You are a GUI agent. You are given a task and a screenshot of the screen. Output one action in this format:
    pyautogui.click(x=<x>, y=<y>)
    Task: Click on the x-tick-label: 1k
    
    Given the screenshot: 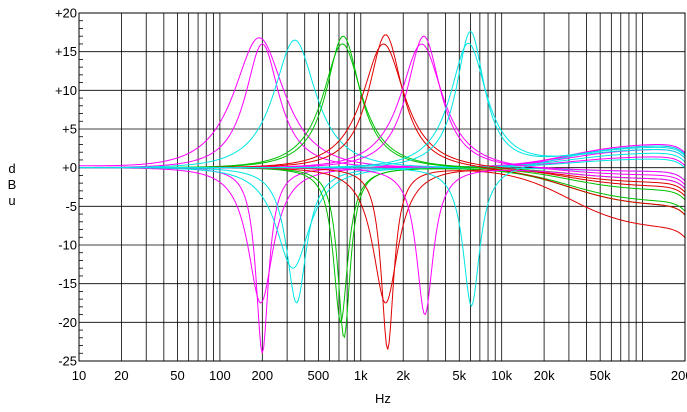 What is the action you would take?
    pyautogui.click(x=361, y=375)
    